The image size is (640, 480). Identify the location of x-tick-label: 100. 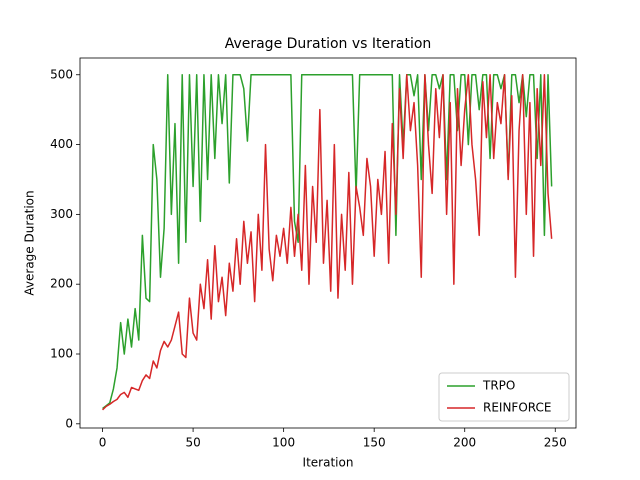
(283, 443).